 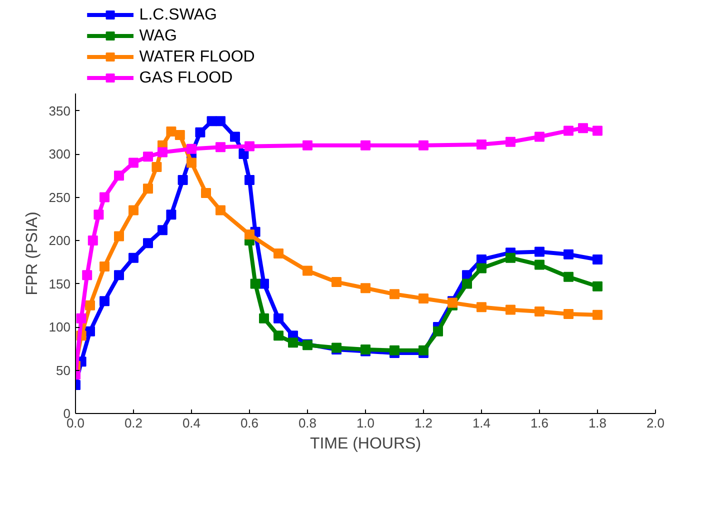 What do you see at coordinates (59, 327) in the screenshot?
I see `y-tick-label: 100` at bounding box center [59, 327].